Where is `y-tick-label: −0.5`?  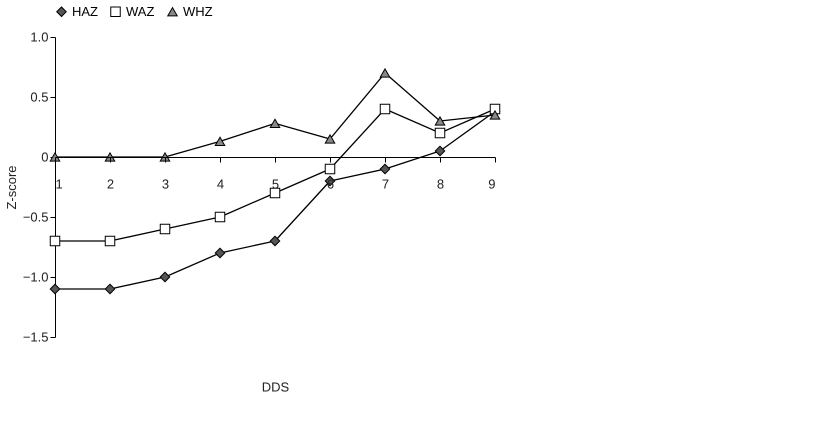 y-tick-label: −0.5 is located at coordinates (35, 217).